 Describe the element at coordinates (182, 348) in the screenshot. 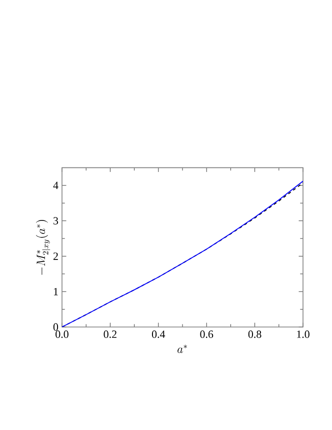

I see `x-axis-title: $a^{*}$` at that location.